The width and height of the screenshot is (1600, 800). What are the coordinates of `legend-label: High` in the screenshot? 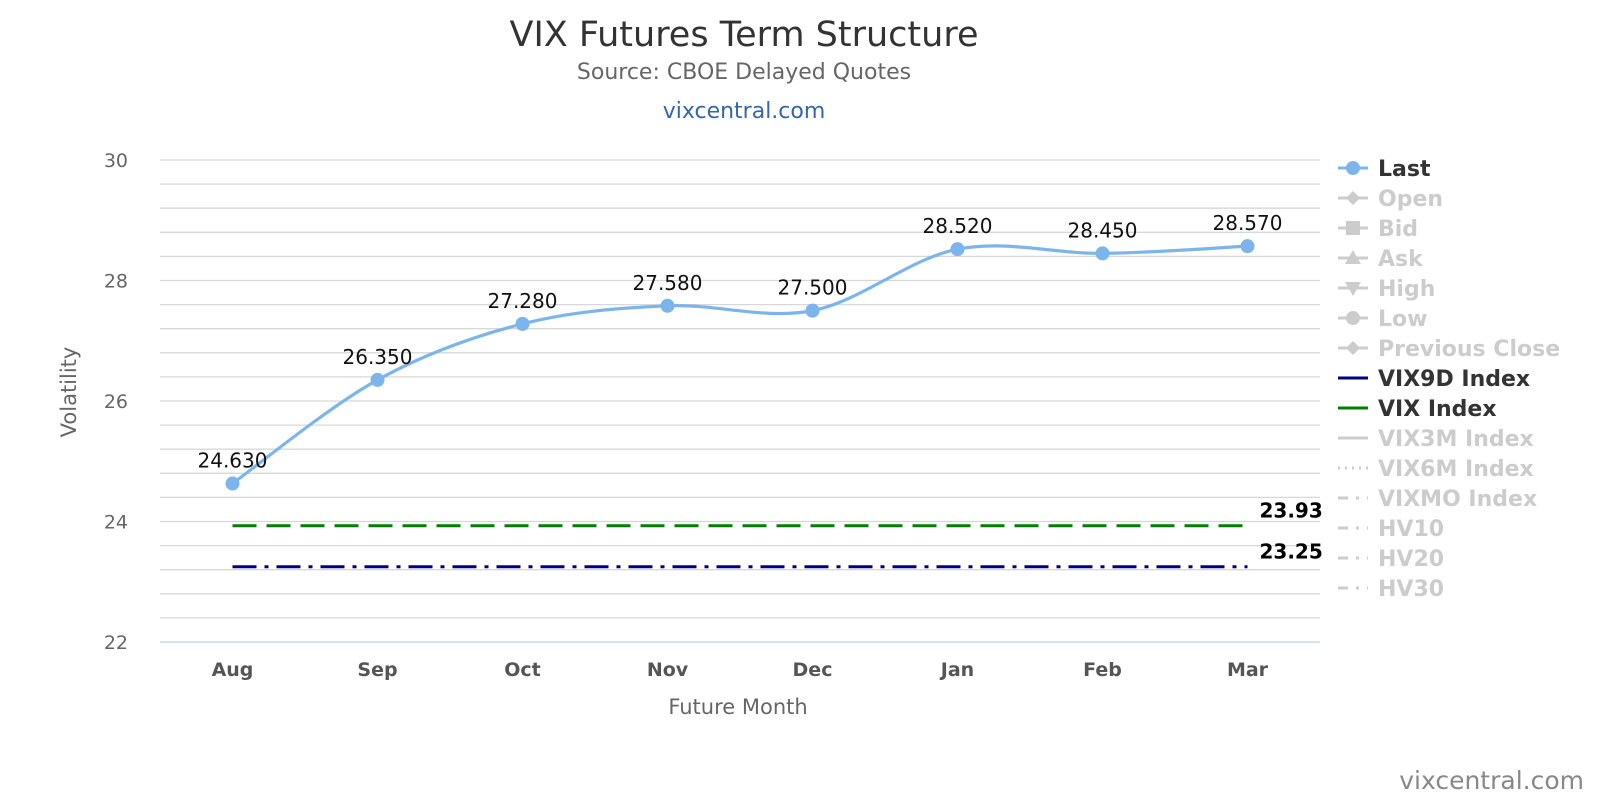 It's located at (1406, 289).